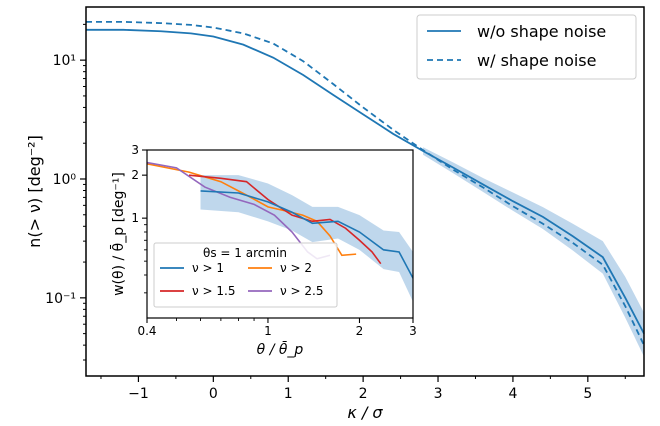  Describe the element at coordinates (64, 61) in the screenshot. I see `main-y-tick-label: 10¹` at that location.